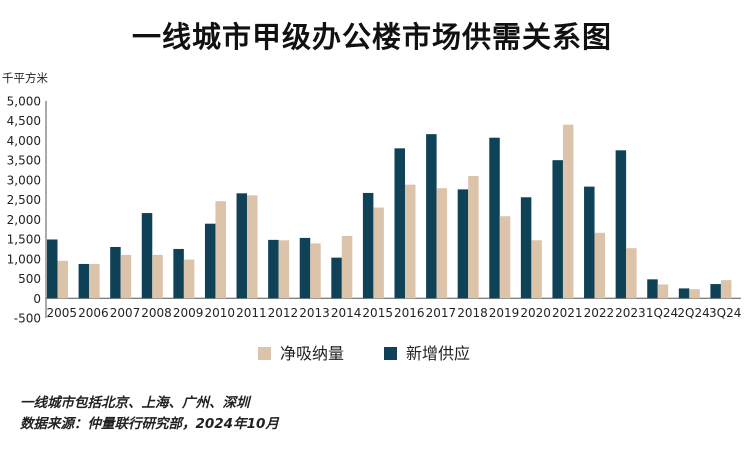 The height and width of the screenshot is (450, 744). Describe the element at coordinates (725, 313) in the screenshot. I see `x-tick-label: 3Q24` at that location.